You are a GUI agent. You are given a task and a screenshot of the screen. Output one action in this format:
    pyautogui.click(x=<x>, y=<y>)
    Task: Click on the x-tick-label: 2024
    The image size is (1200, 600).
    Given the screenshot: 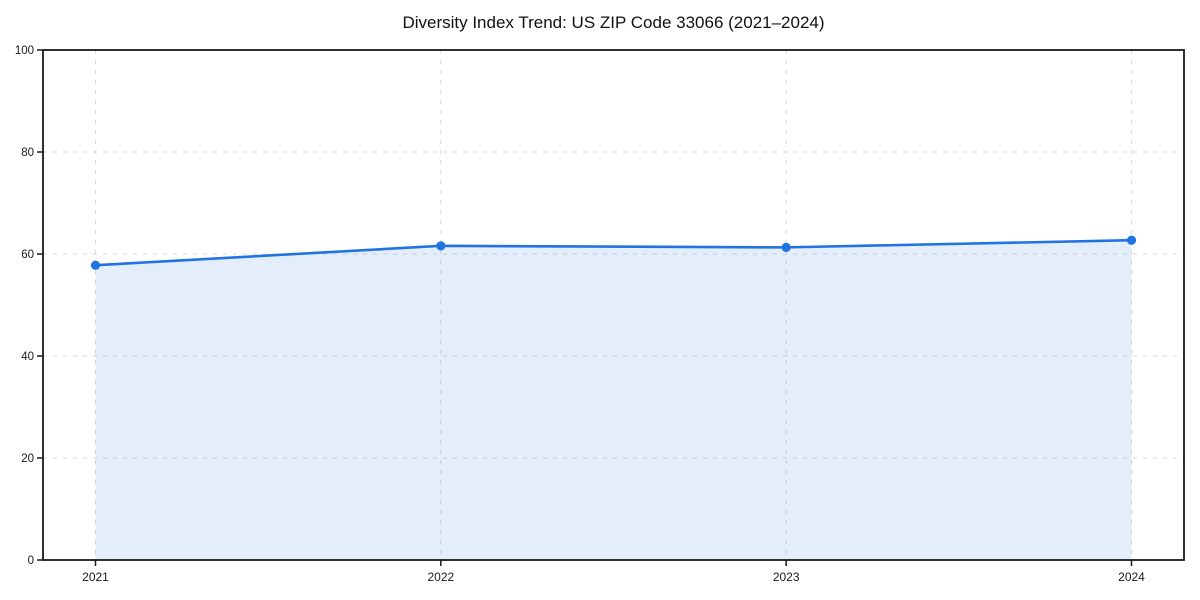 What is the action you would take?
    pyautogui.click(x=1131, y=577)
    